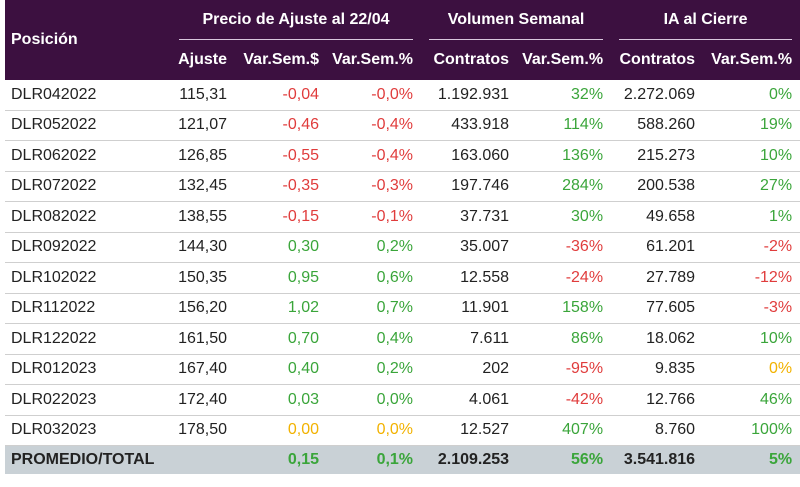 This screenshot has width=800, height=487. Describe the element at coordinates (469, 95) in the screenshot. I see `cell-contratos: 1.192.931` at that location.